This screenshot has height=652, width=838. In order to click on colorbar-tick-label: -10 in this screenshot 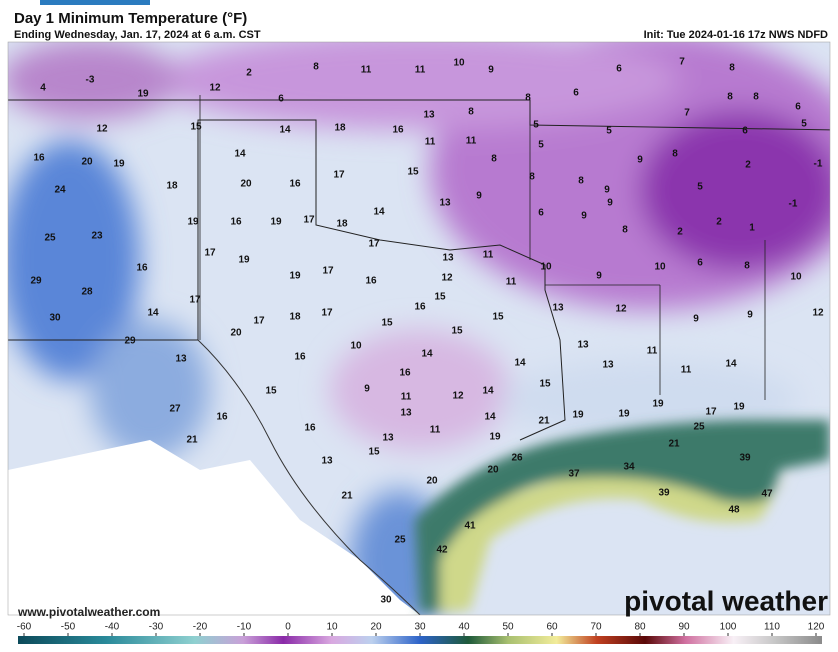, I will do `click(244, 627)`.